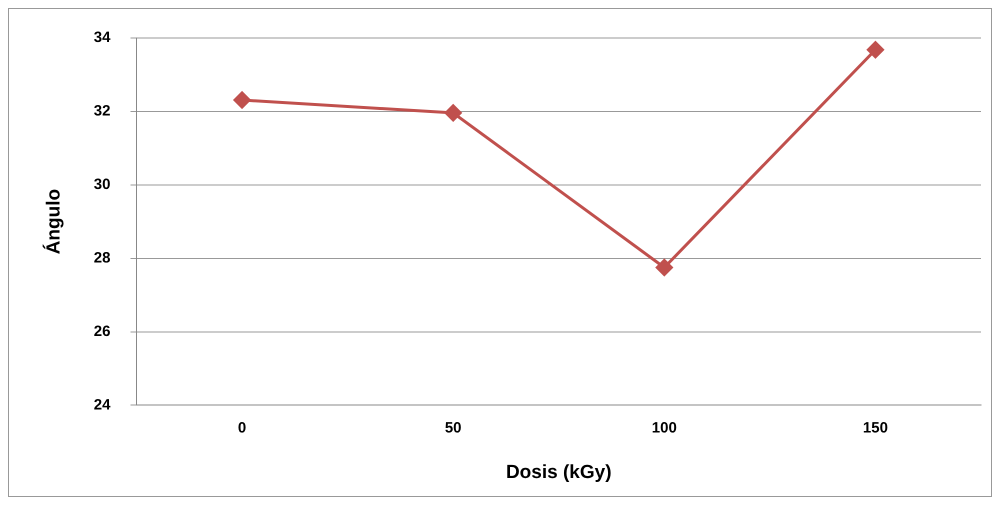 The image size is (1000, 505). What do you see at coordinates (559, 472) in the screenshot?
I see `x-axis-title: Dosis (kGy)` at bounding box center [559, 472].